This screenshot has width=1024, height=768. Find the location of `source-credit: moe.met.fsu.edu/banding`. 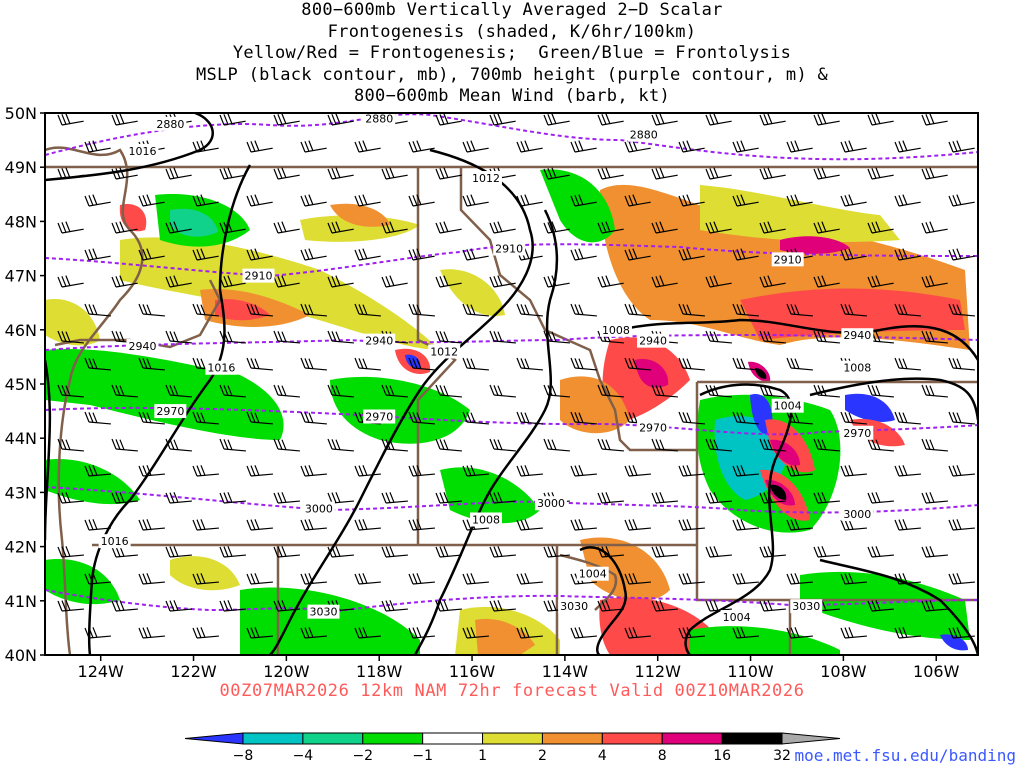

source-credit: moe.met.fsu.edu/banding is located at coordinates (905, 755).